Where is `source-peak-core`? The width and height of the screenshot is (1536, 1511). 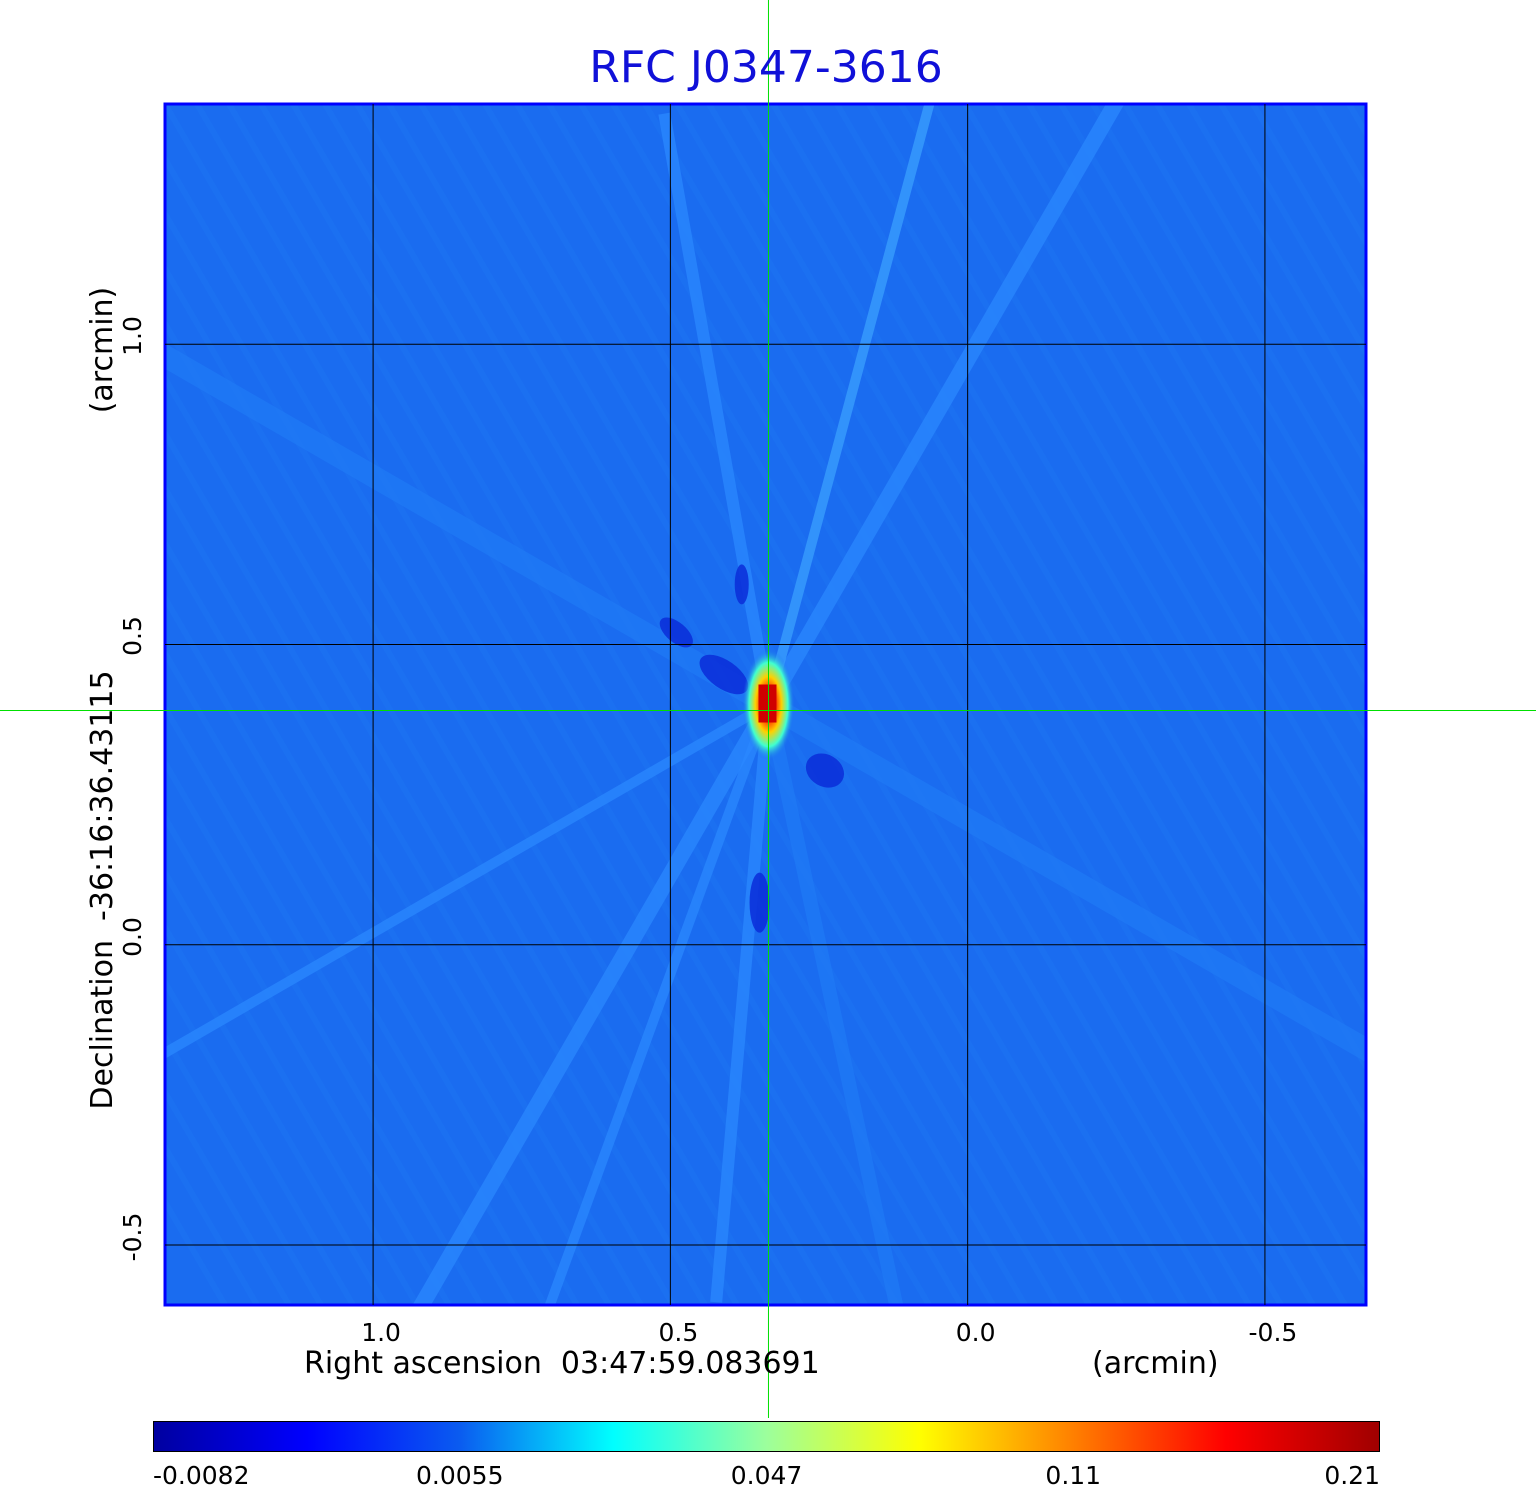 source-peak-core is located at coordinates (767, 703).